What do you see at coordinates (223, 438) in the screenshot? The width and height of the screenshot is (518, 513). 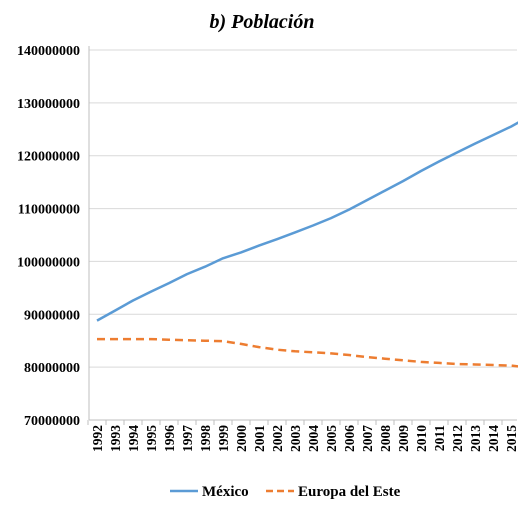 I see `x-tick-label: 1999` at bounding box center [223, 438].